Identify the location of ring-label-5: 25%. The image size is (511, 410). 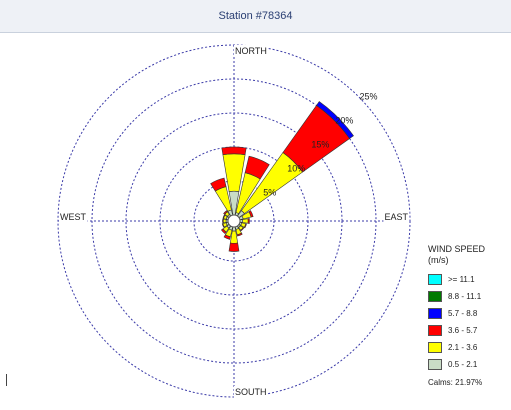
(369, 97).